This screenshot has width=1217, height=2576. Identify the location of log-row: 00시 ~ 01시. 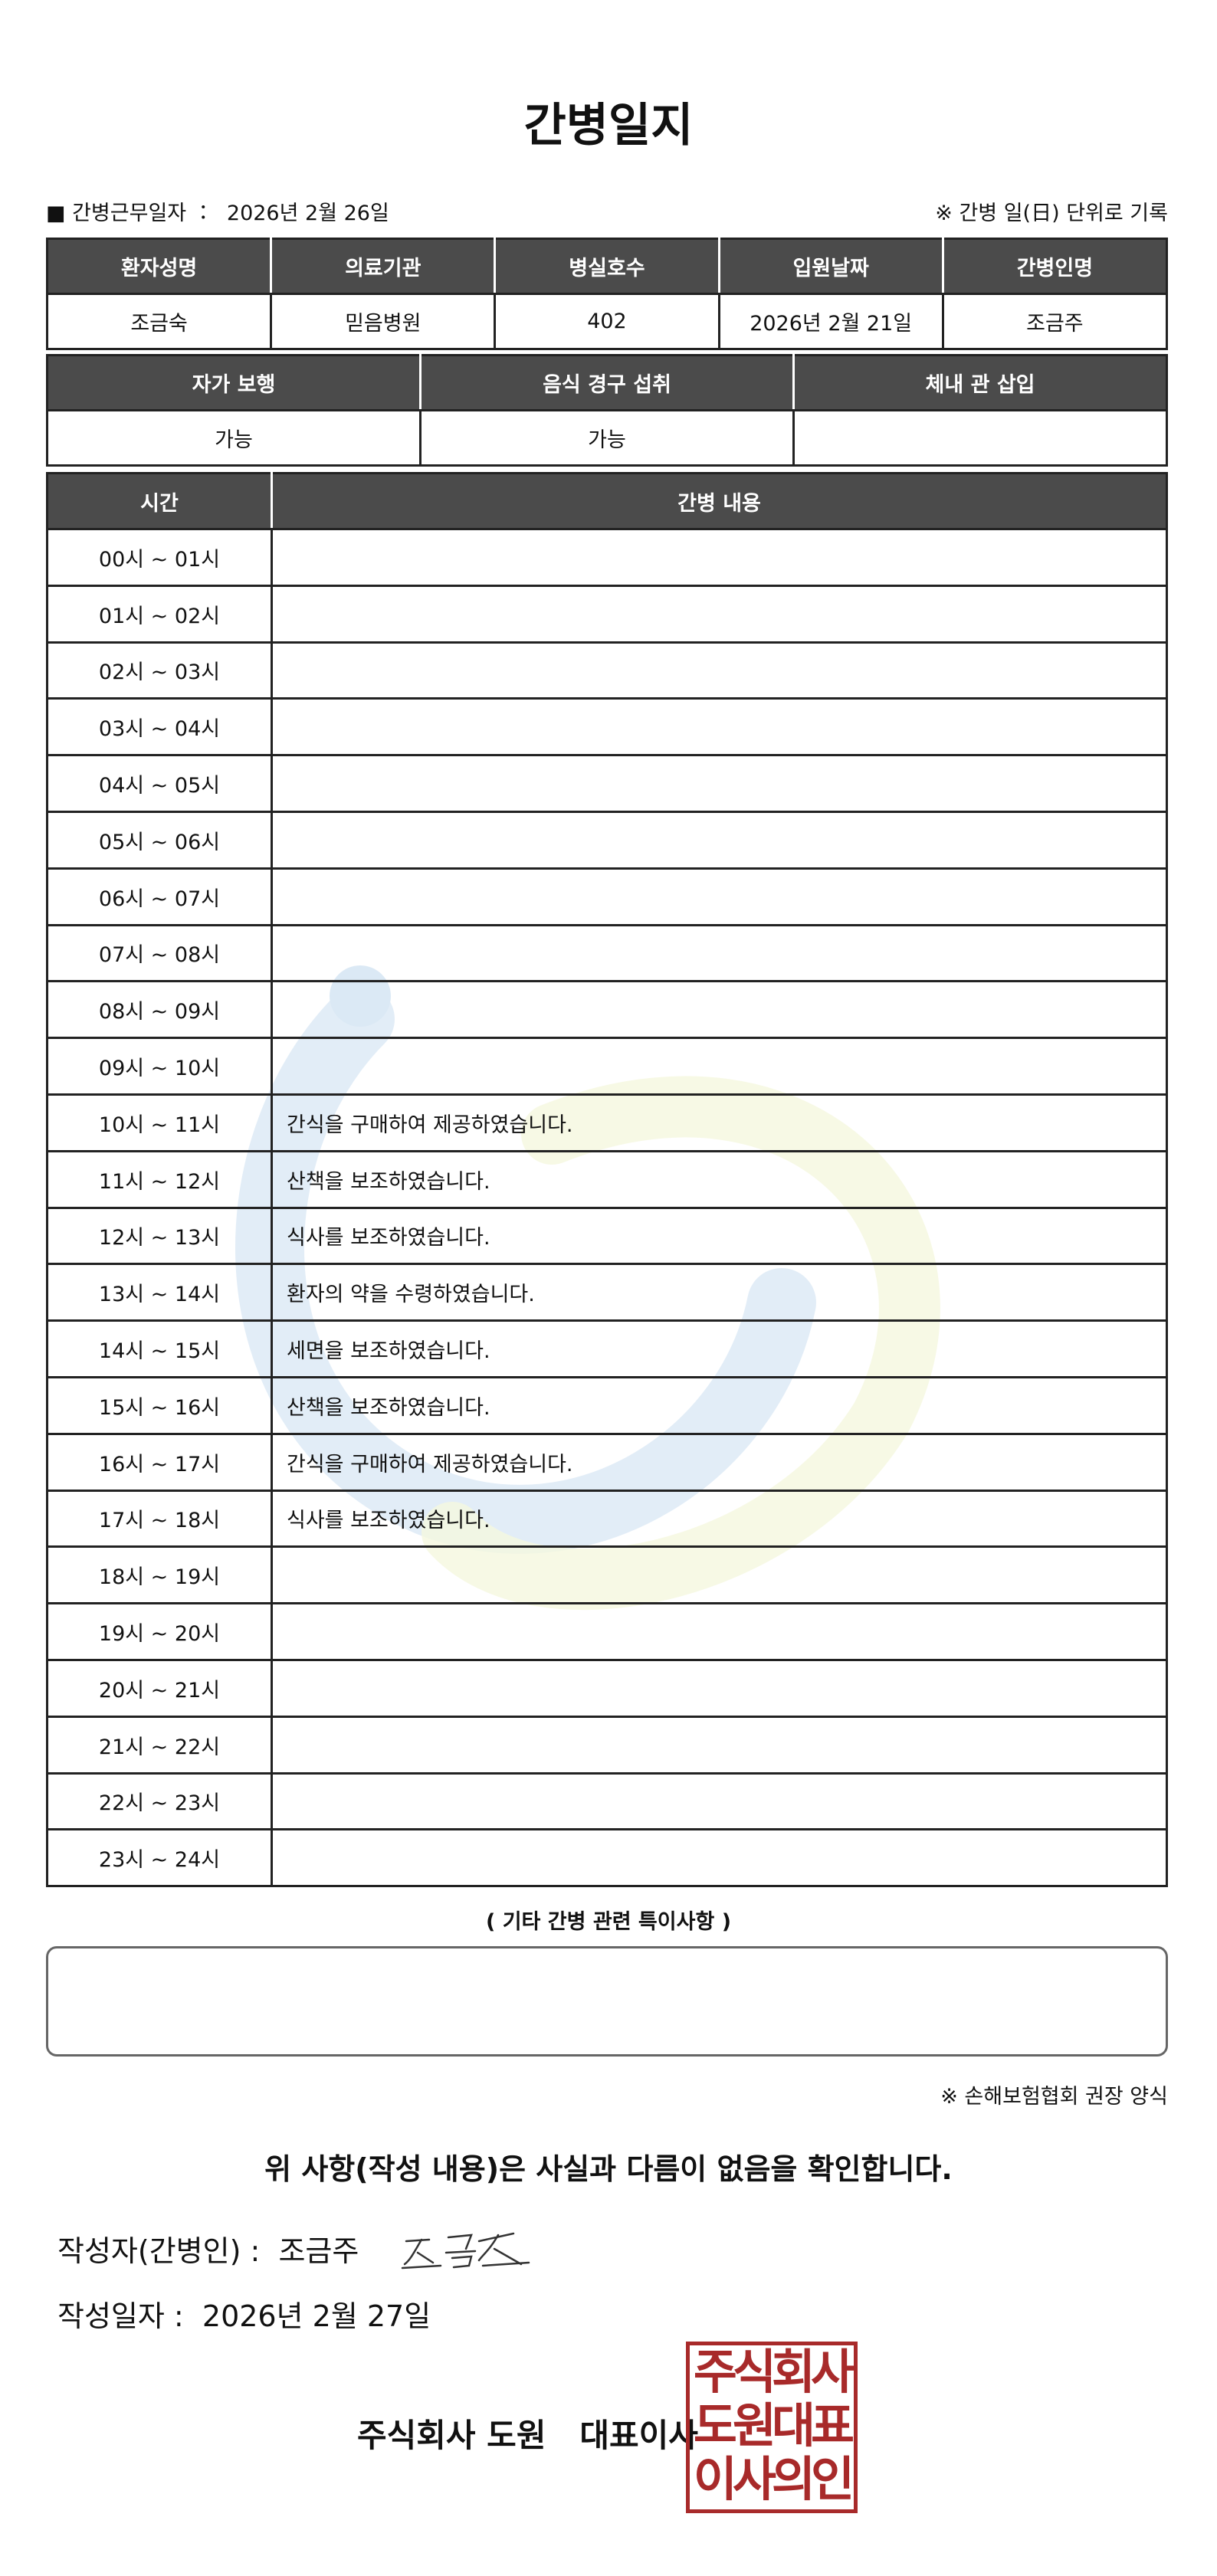
(607, 557).